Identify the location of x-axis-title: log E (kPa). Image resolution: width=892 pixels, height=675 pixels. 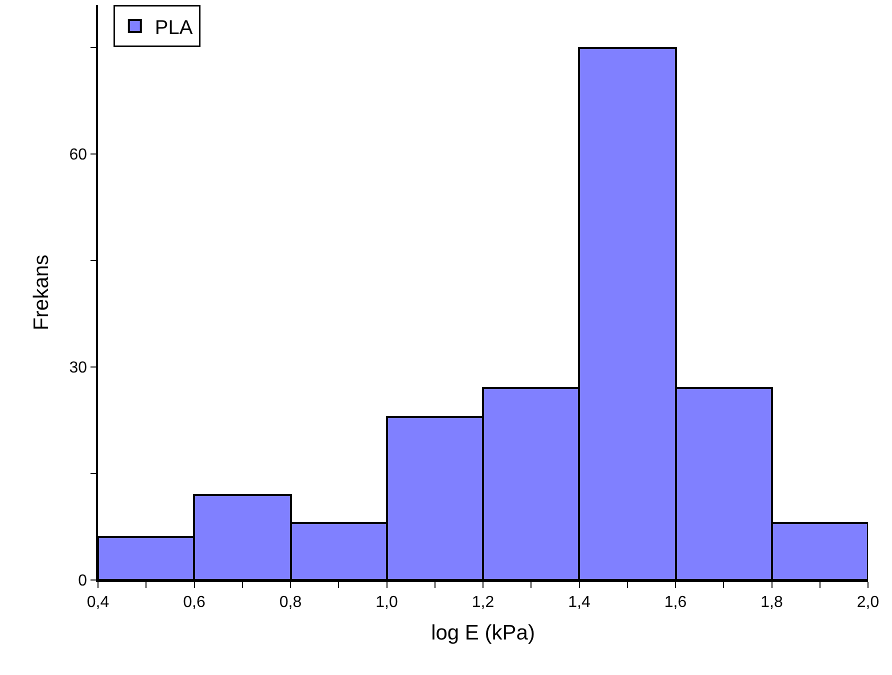
(483, 633).